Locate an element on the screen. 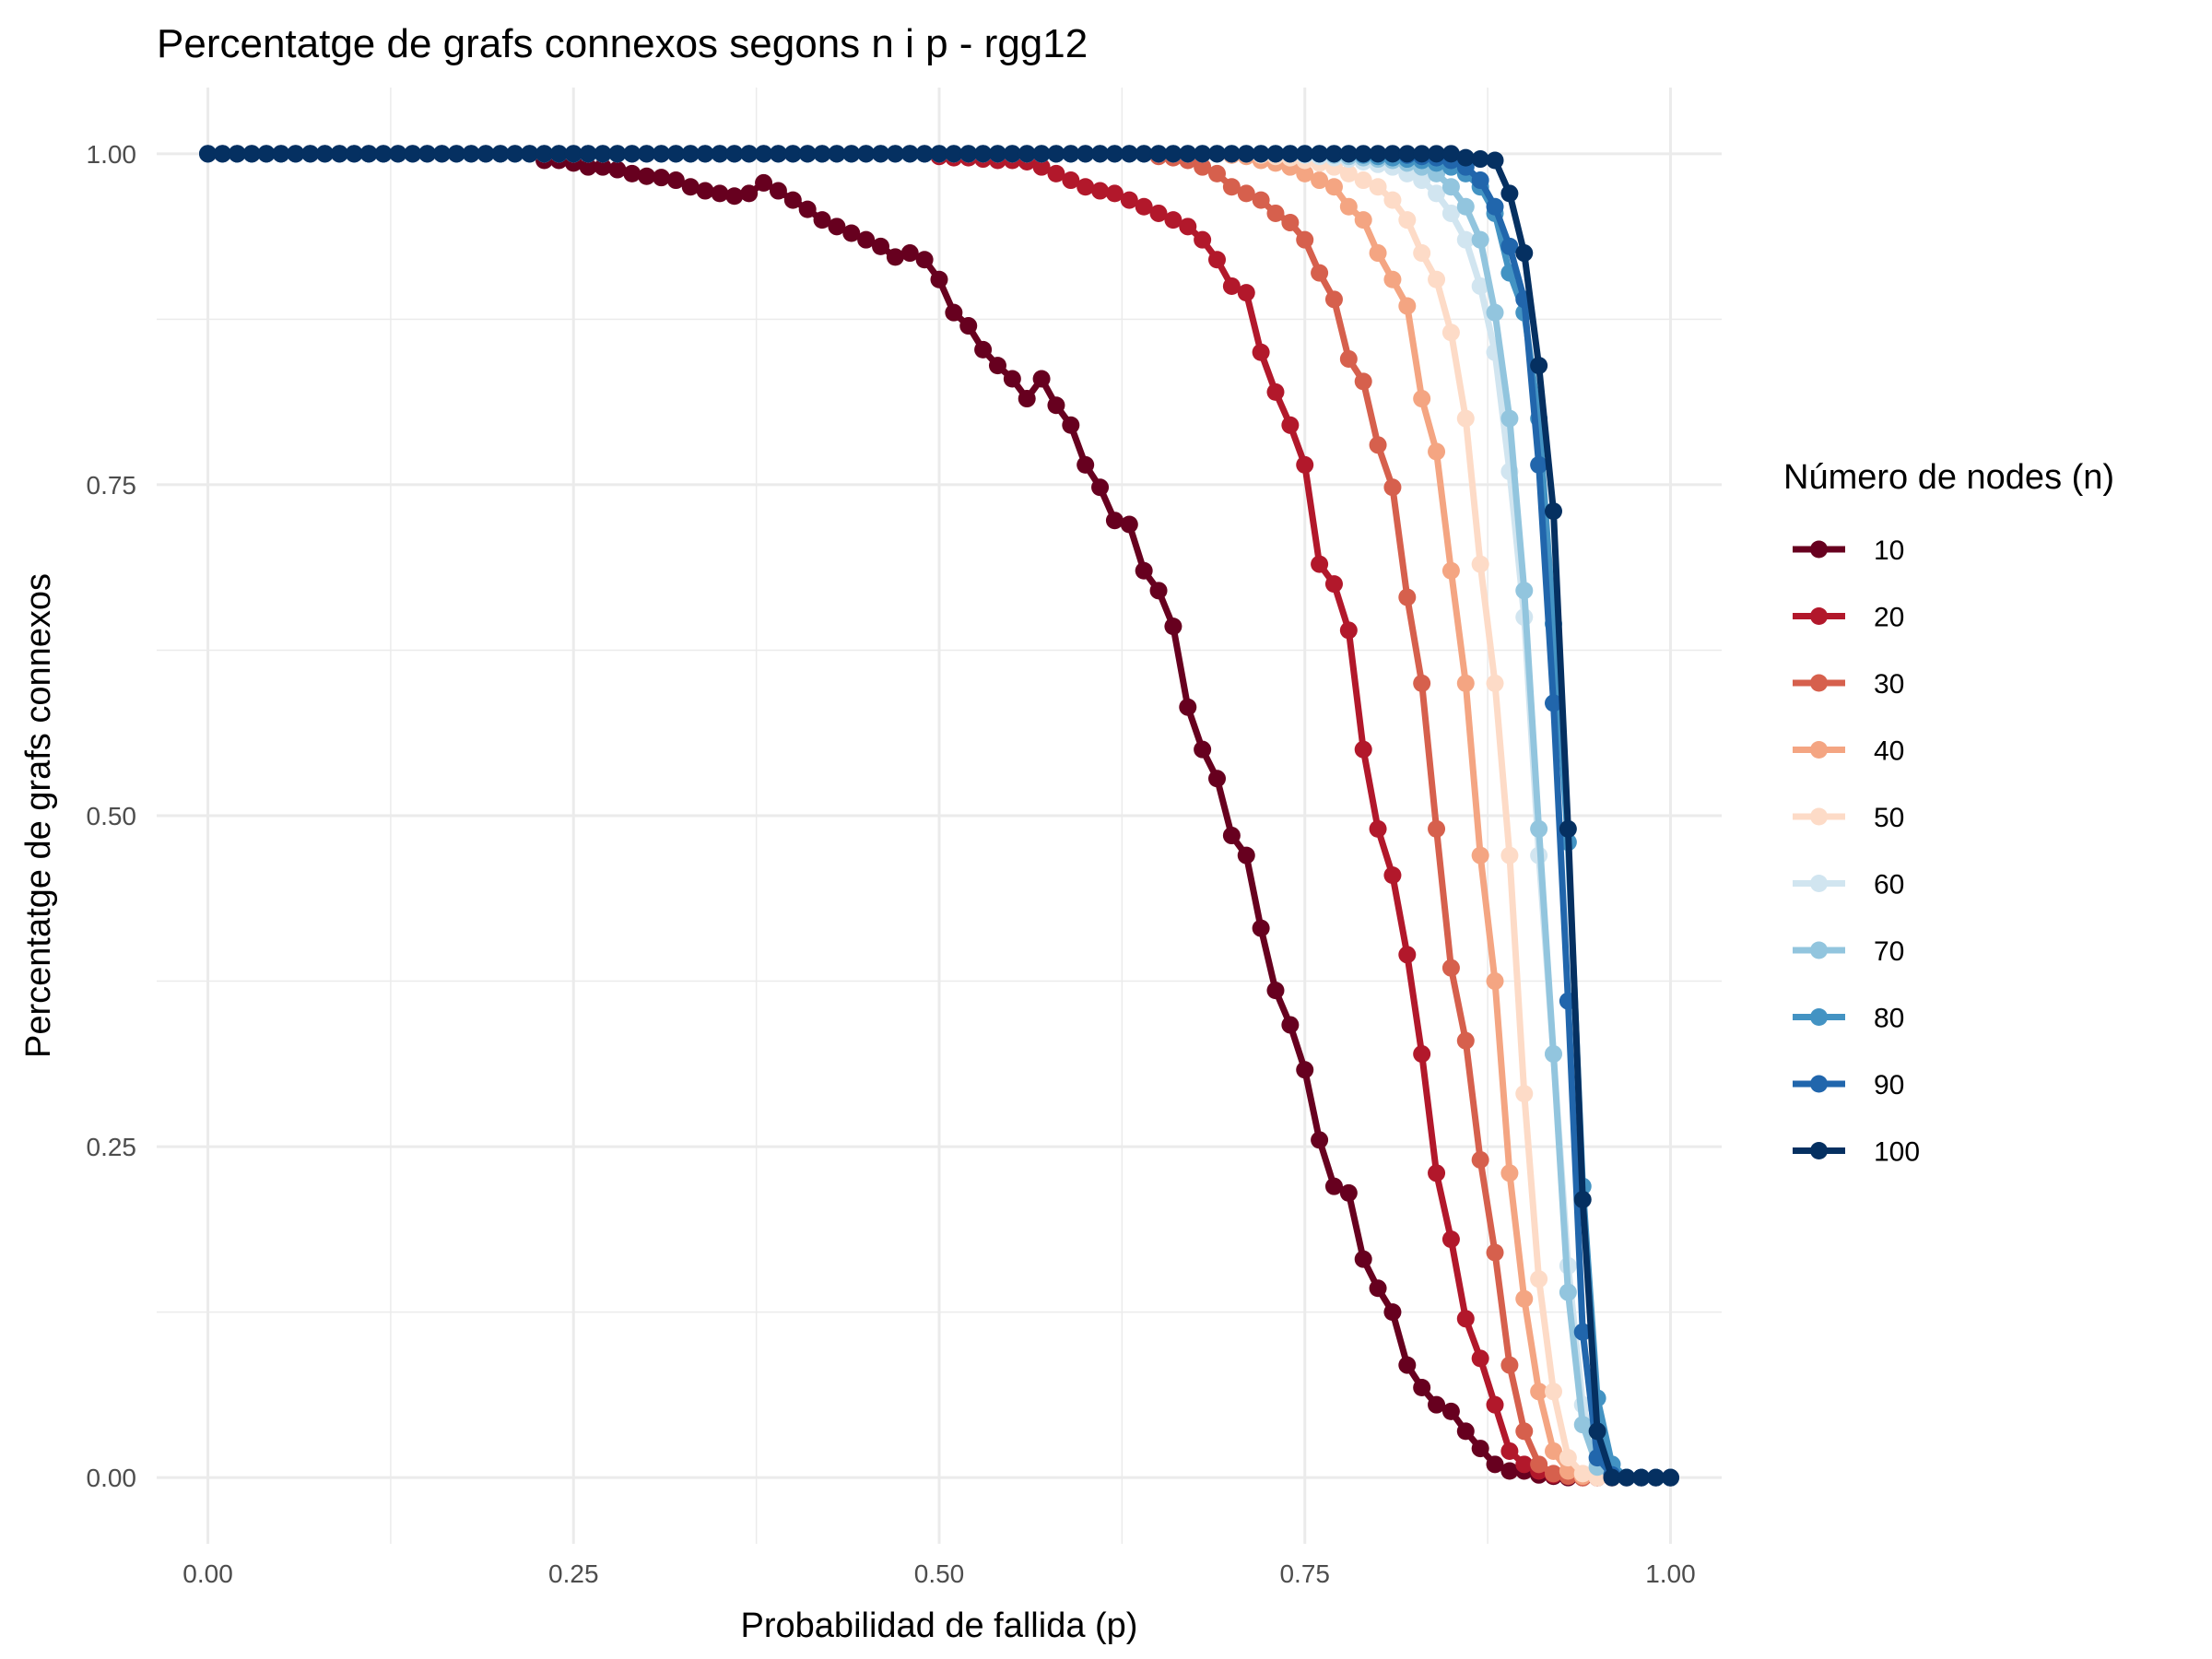  x-tick-label: 0.25 is located at coordinates (573, 1573).